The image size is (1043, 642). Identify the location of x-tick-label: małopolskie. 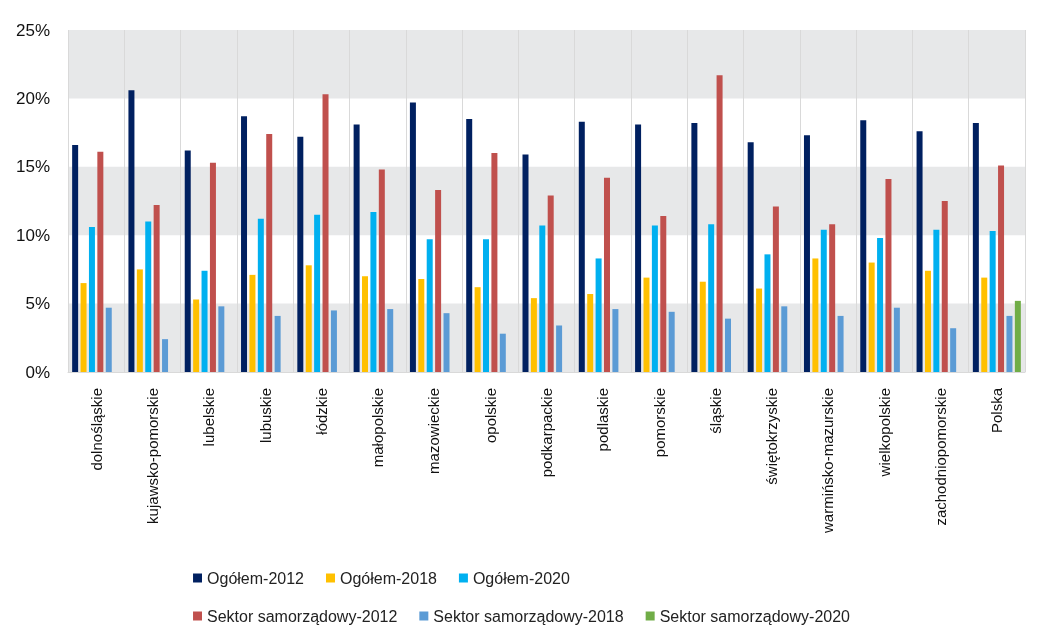
(378, 428).